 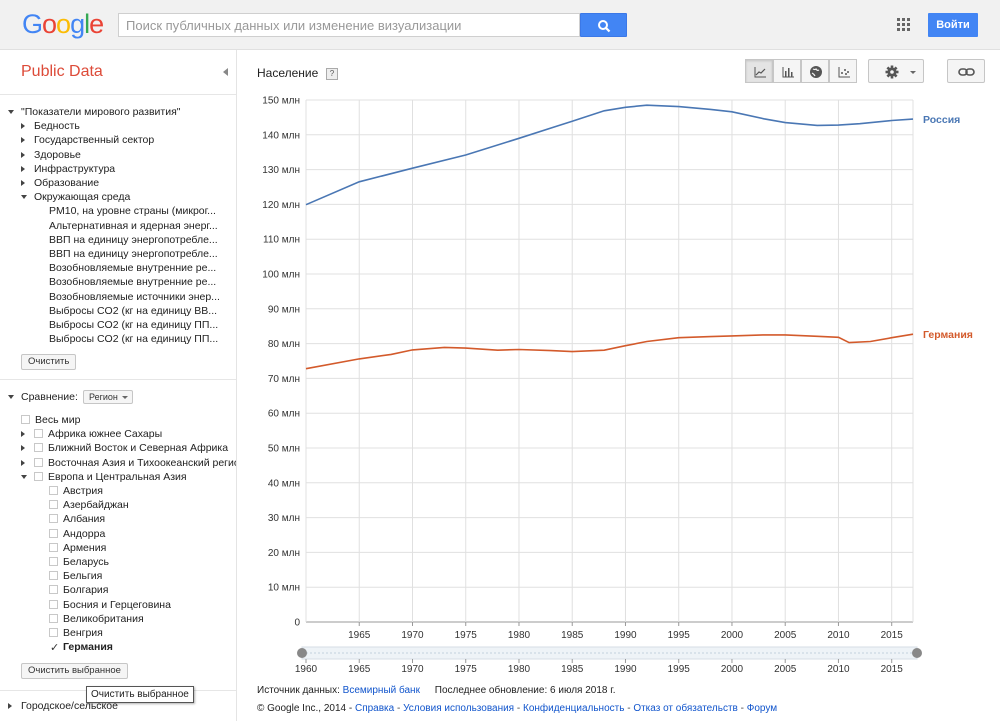 I want to click on urban-rural-item: Городское/сельское, so click(x=63, y=706).